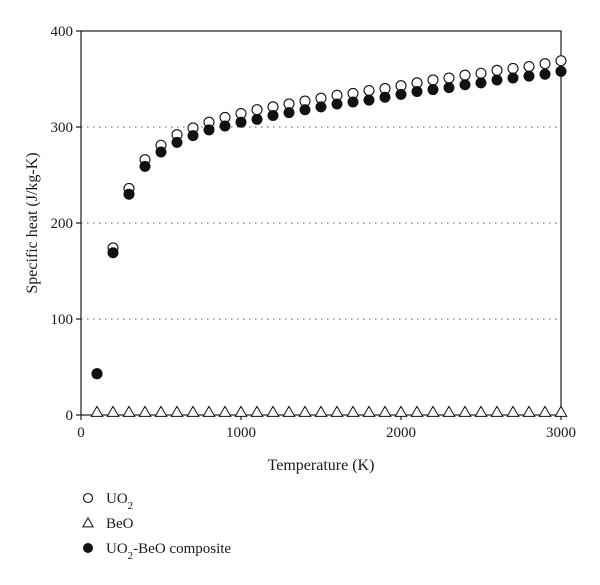 This screenshot has height=585, width=600. What do you see at coordinates (329, 411) in the screenshot?
I see `series-open-triangle` at bounding box center [329, 411].